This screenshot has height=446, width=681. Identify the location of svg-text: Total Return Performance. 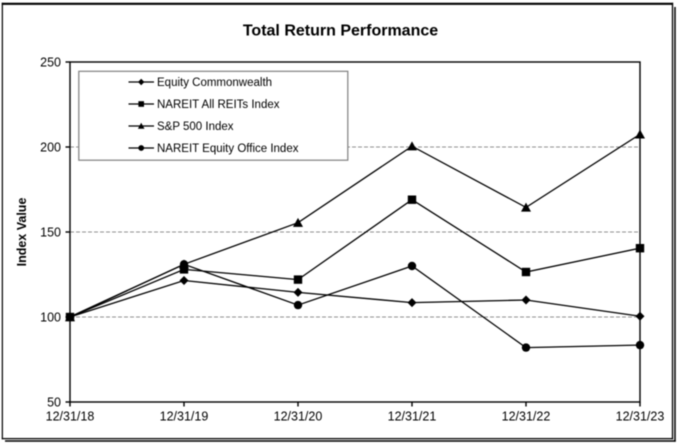
(340, 31).